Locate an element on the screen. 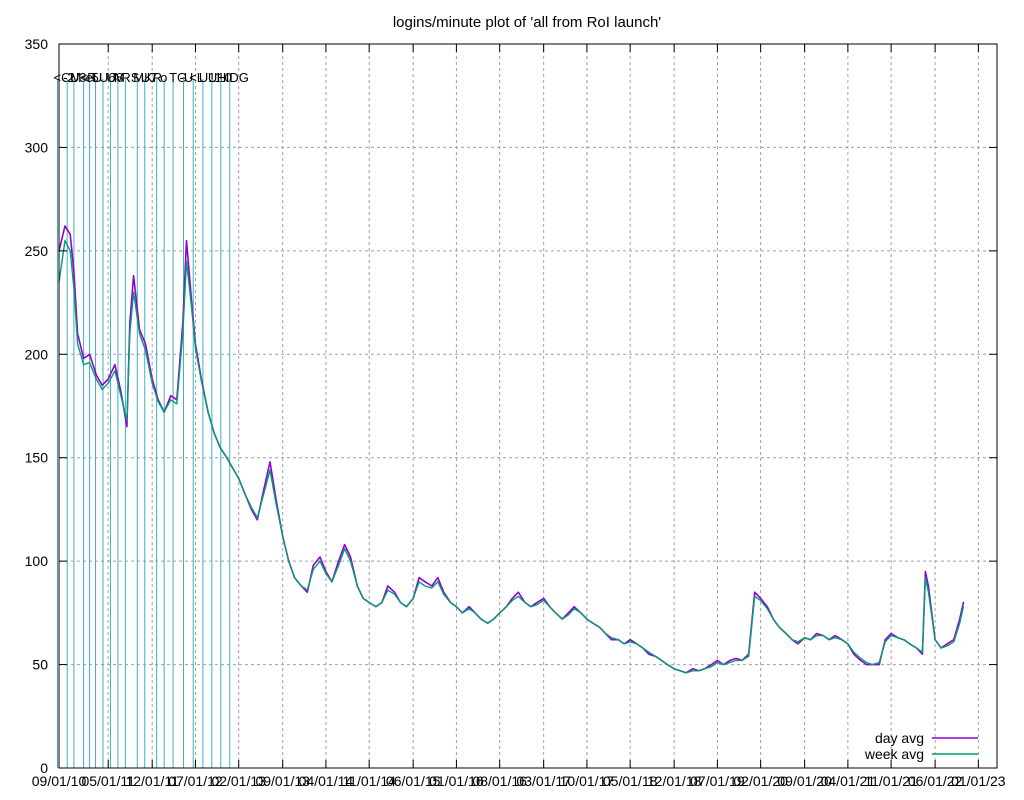 The image size is (1024, 800). x-tick-label: 07/01/12 is located at coordinates (195, 781).